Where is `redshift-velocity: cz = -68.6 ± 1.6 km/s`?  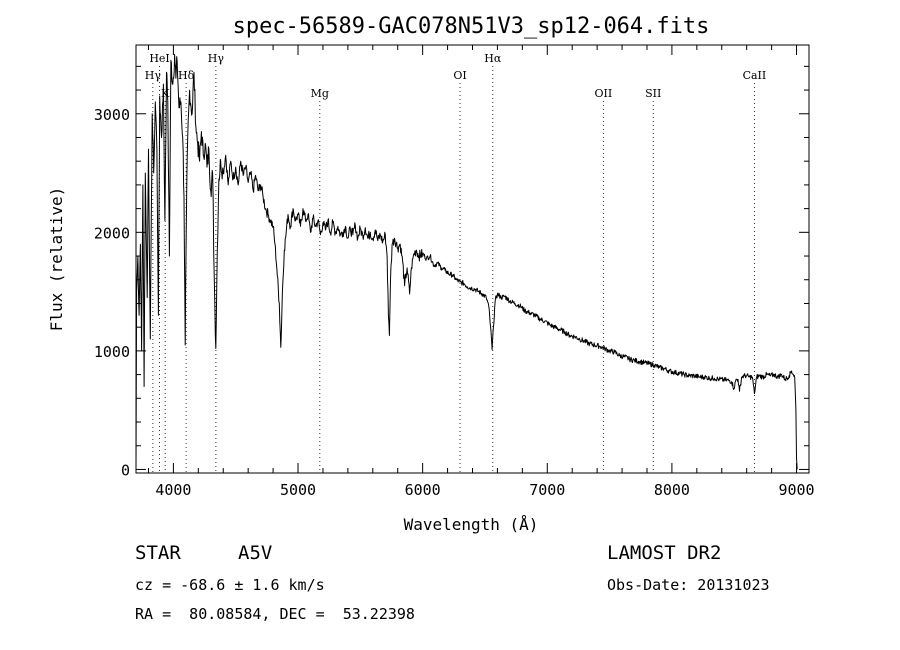 redshift-velocity: cz = -68.6 ± 1.6 km/s is located at coordinates (230, 585).